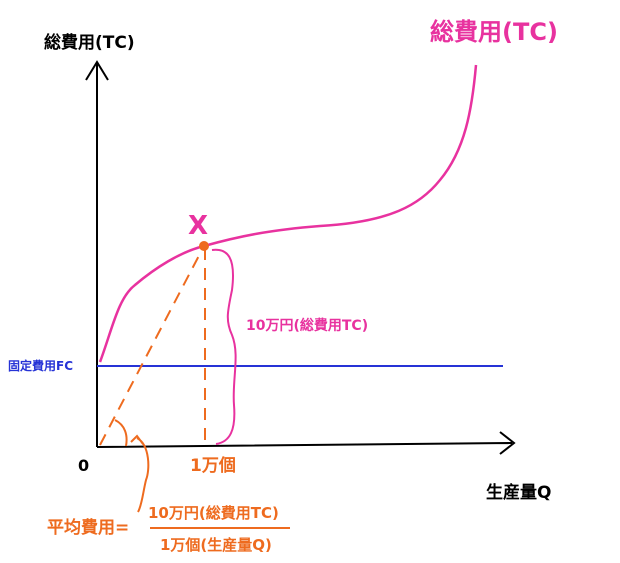  Describe the element at coordinates (213, 513) in the screenshot. I see `formula-numerator: 10万円(総費用TC)` at that location.